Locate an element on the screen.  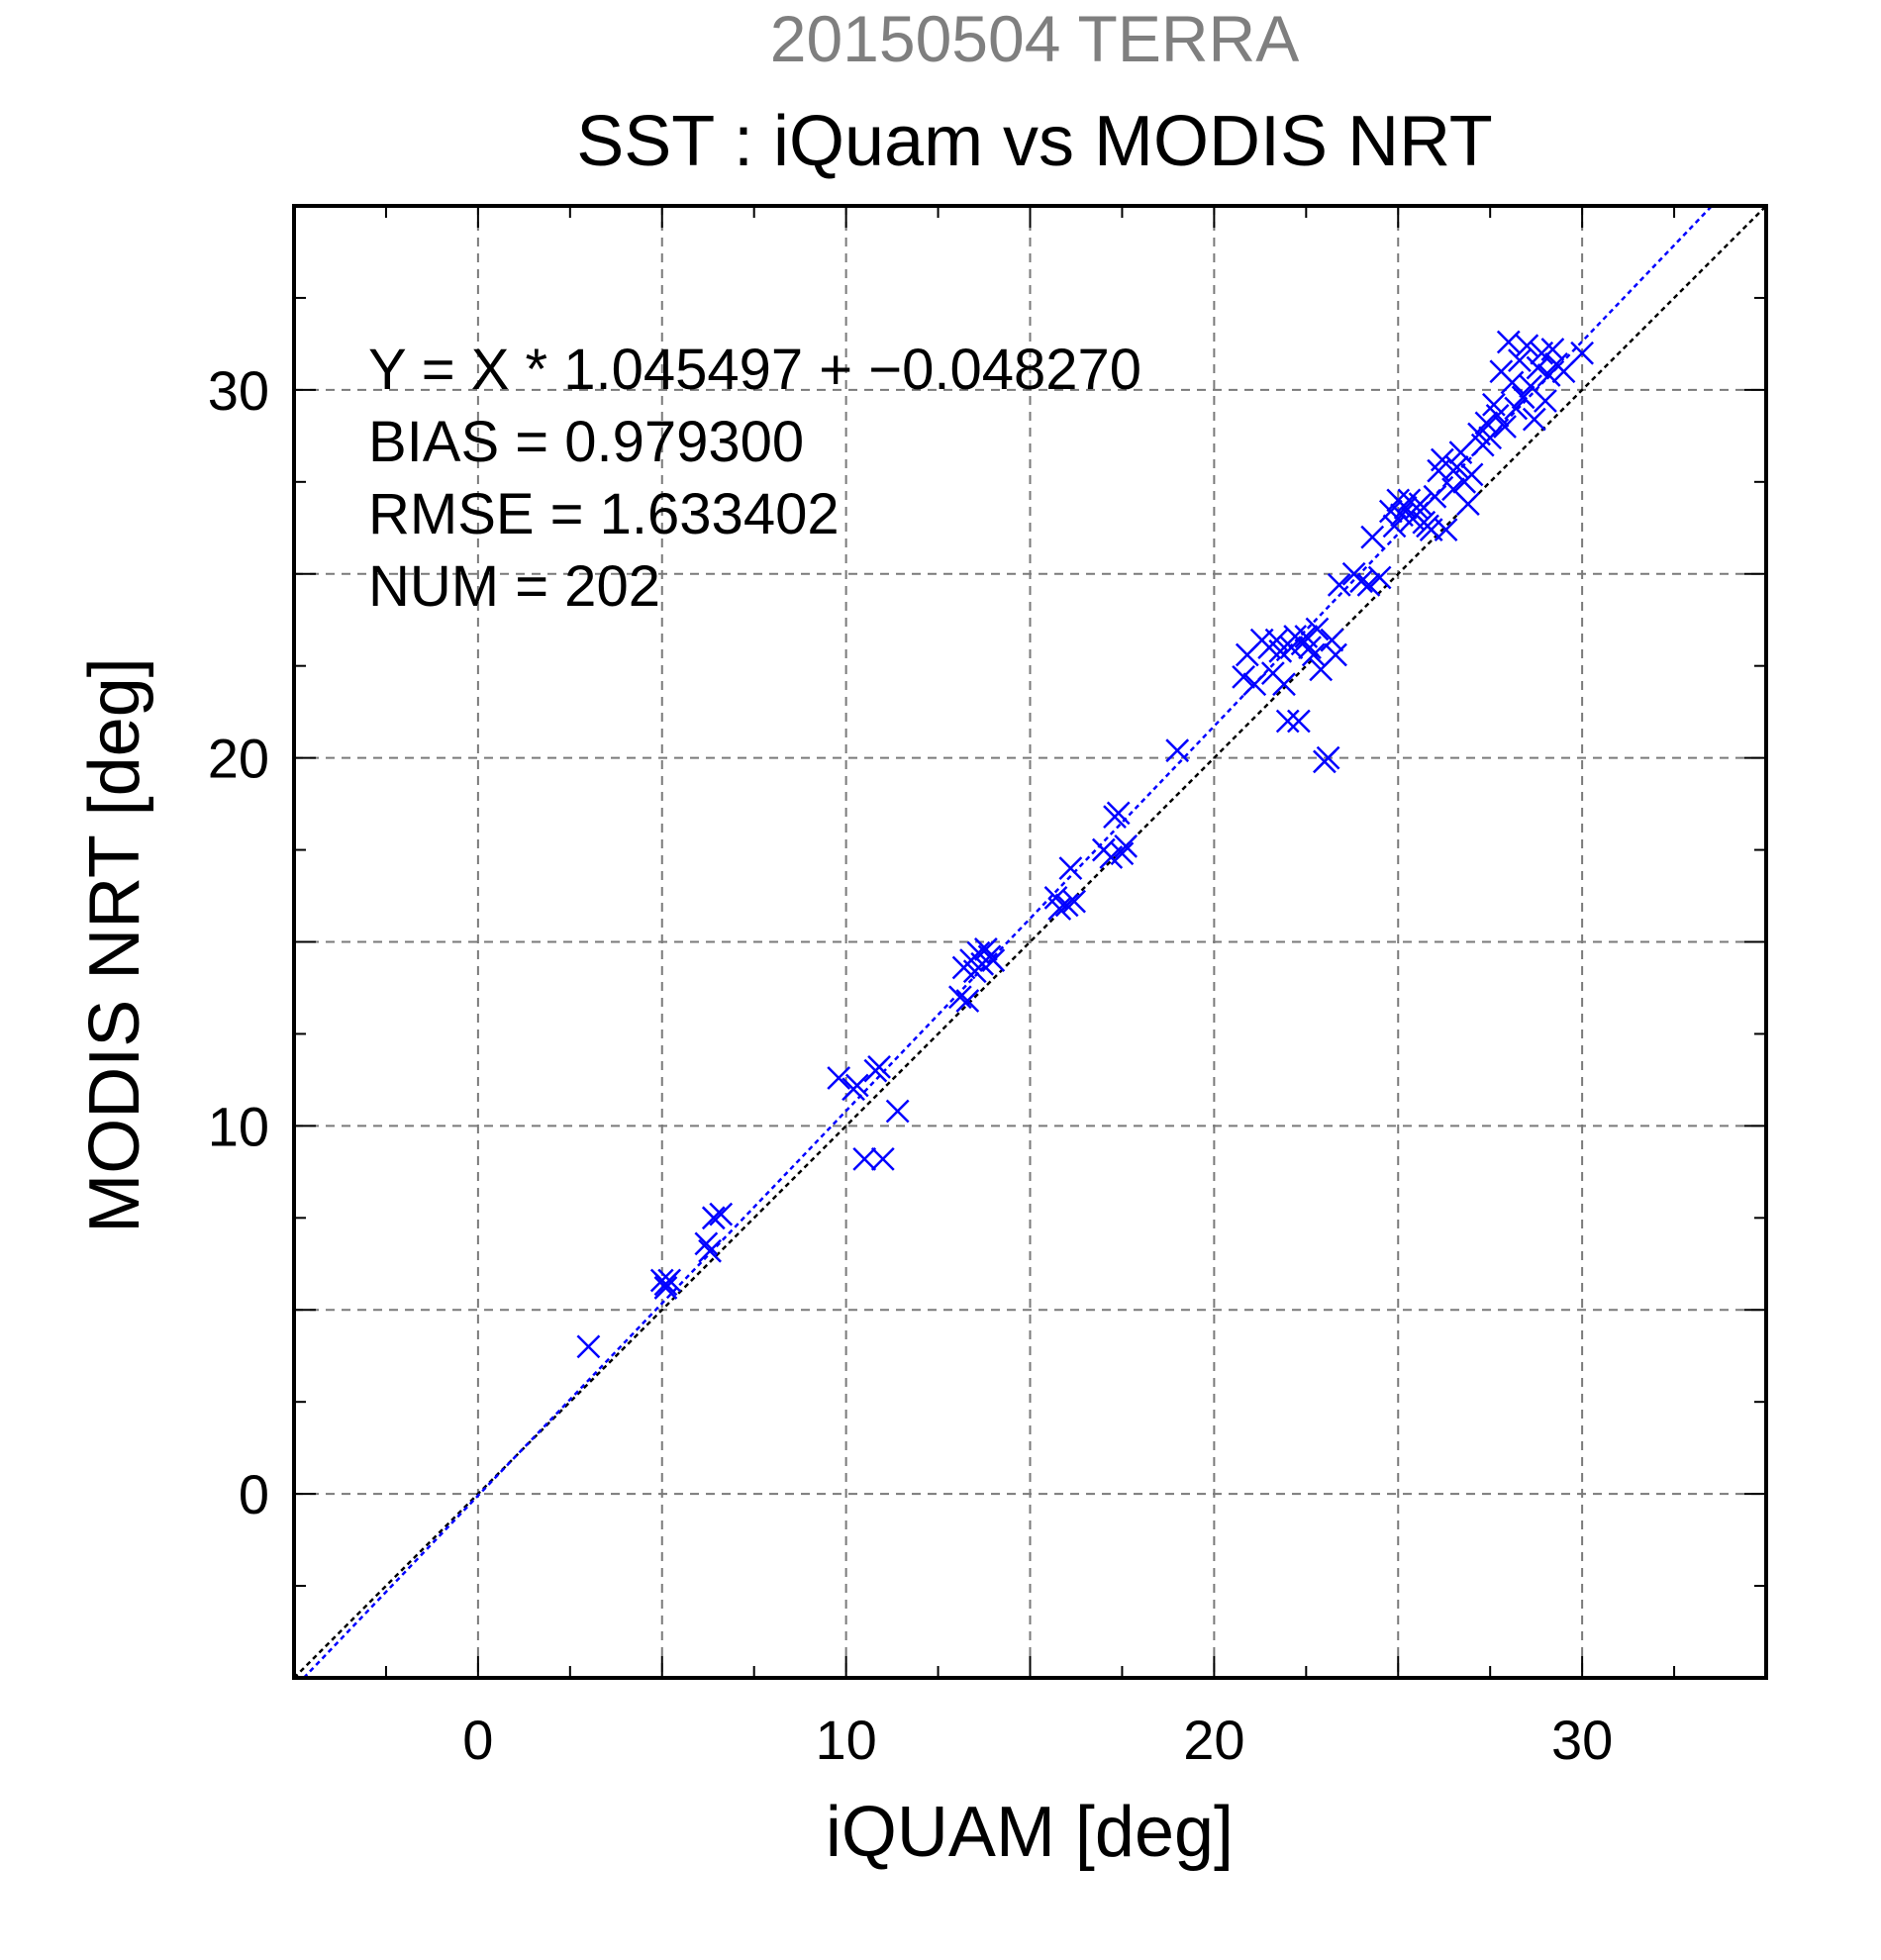
stats-annotation-line: BIAS = 0.979300 is located at coordinates (586, 442).